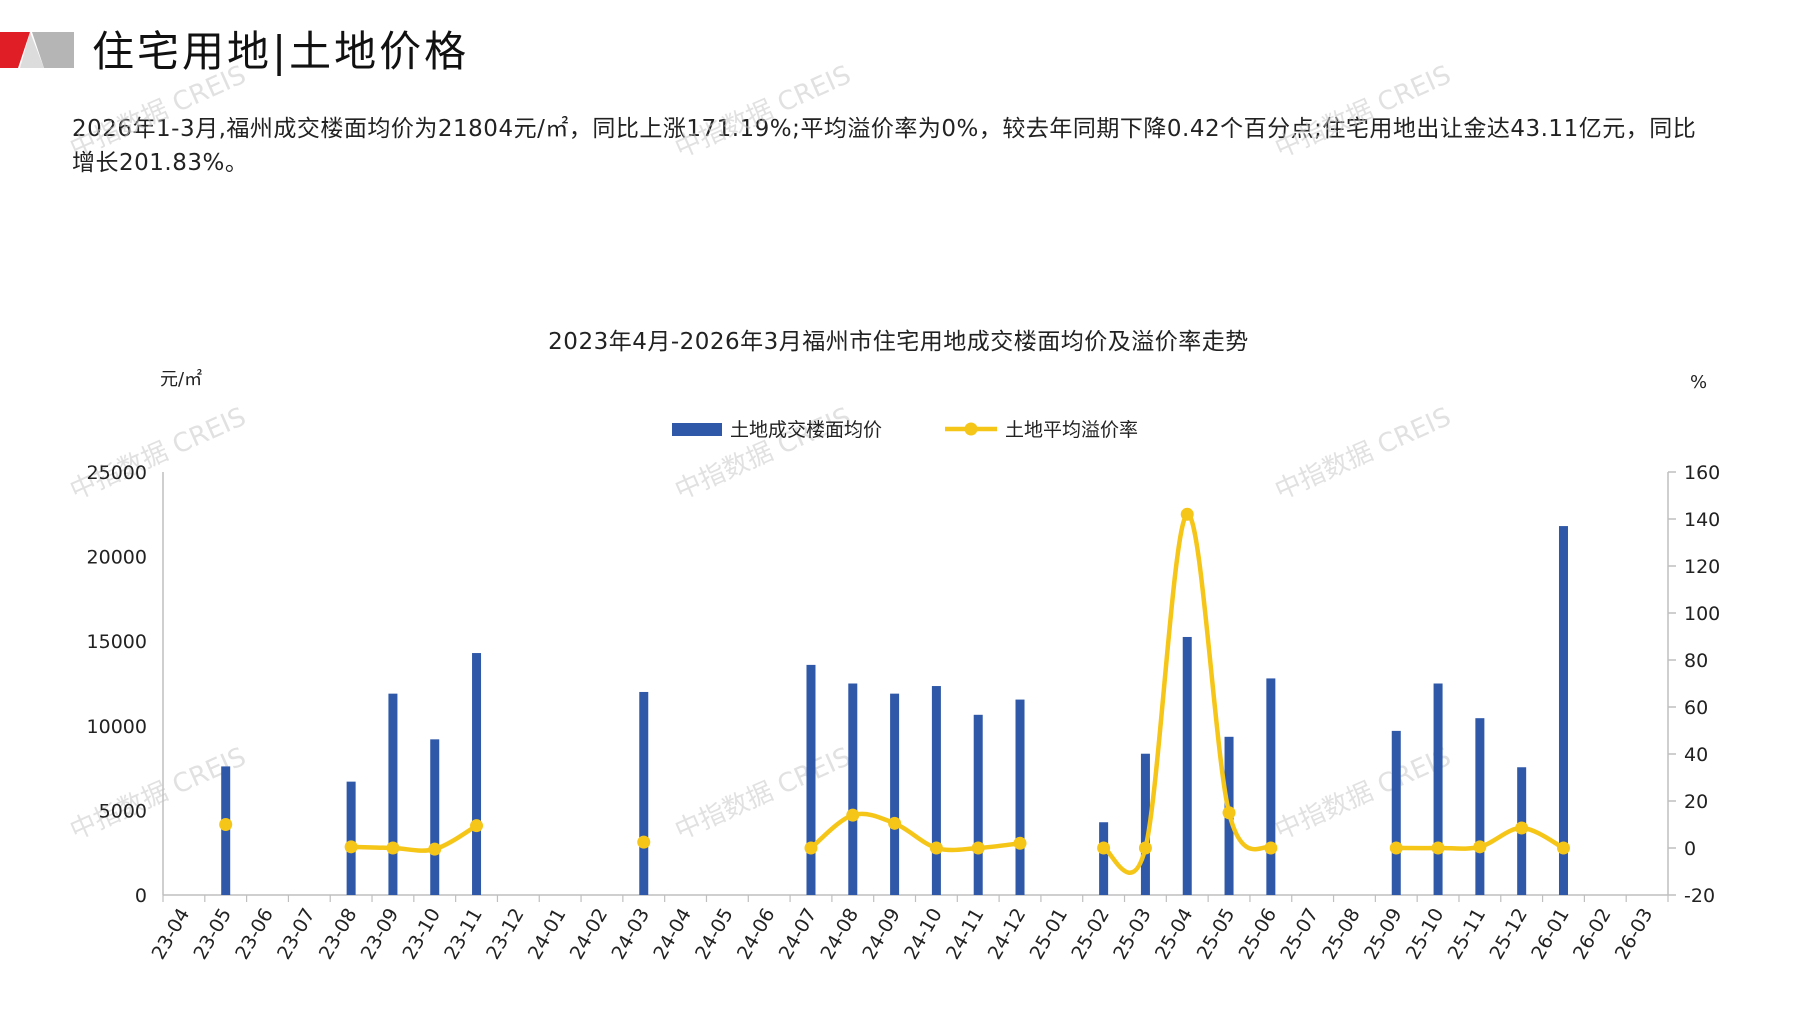 The width and height of the screenshot is (1797, 1010). What do you see at coordinates (1698, 382) in the screenshot?
I see `y-right-unit: %` at bounding box center [1698, 382].